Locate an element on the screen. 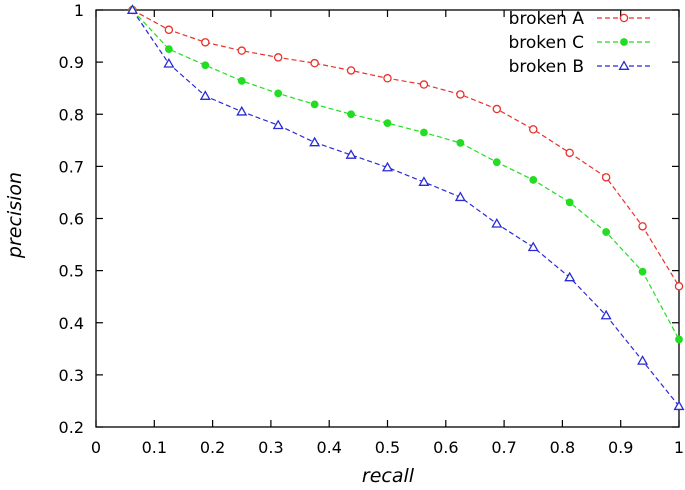 This screenshot has height=490, width=685. y-tick-label: 0.5 is located at coordinates (71, 271).